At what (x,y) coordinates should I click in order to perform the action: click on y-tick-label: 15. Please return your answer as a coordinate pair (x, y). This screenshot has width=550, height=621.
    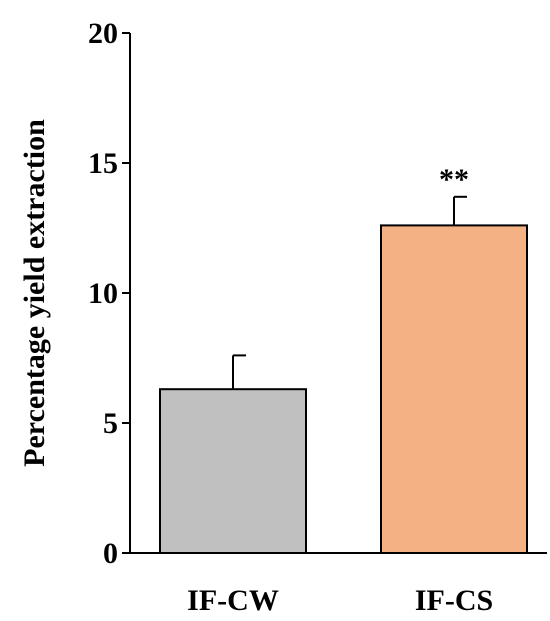
    Looking at the image, I should click on (103, 163).